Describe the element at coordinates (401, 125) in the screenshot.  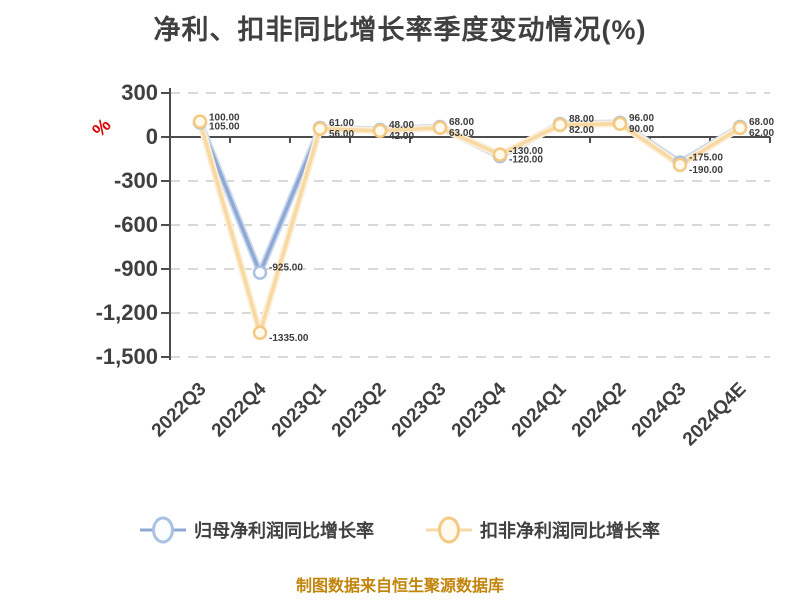
I see `data-label: 48.00` at that location.